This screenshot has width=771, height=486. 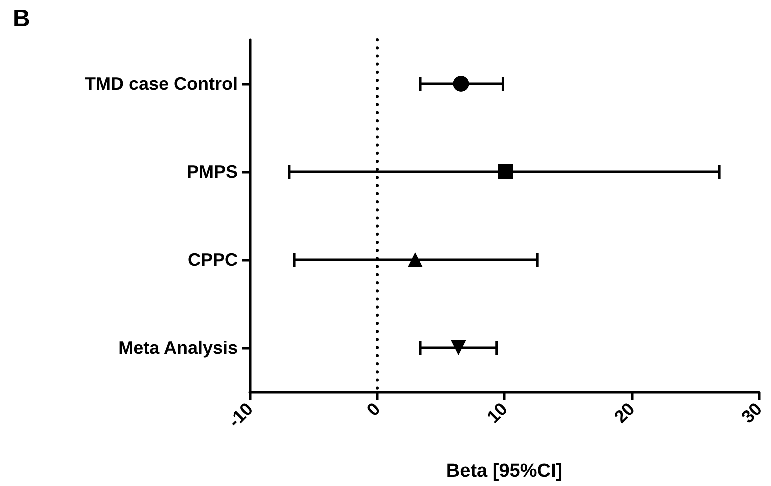 I want to click on x-tick-label: 30, so click(x=752, y=413).